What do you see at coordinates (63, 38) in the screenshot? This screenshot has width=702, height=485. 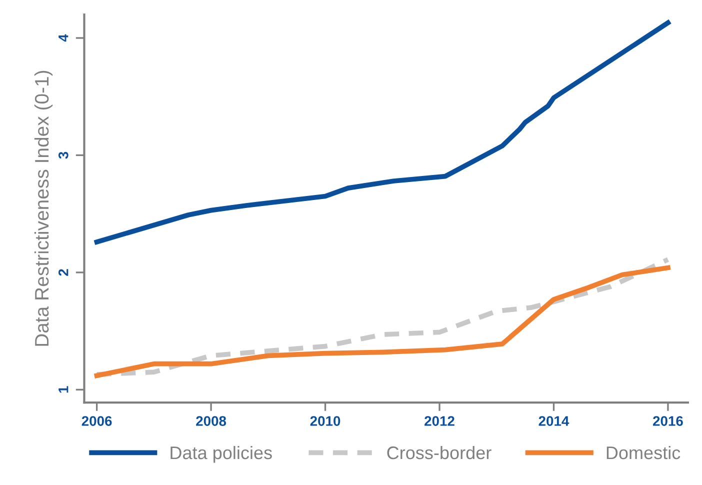 I see `y-tick-label: 4` at bounding box center [63, 38].